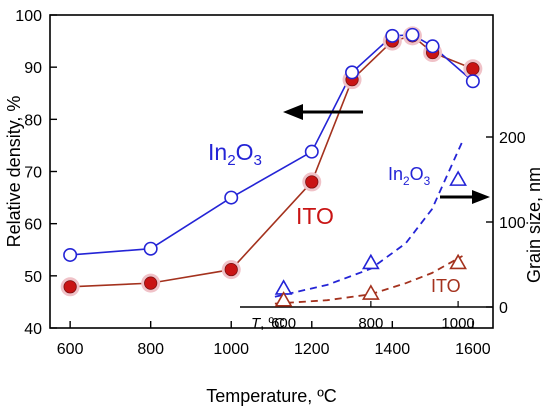 The height and width of the screenshot is (411, 550). What do you see at coordinates (457, 323) in the screenshot?
I see `inset-x-tick-label-1000: 1000` at bounding box center [457, 323].